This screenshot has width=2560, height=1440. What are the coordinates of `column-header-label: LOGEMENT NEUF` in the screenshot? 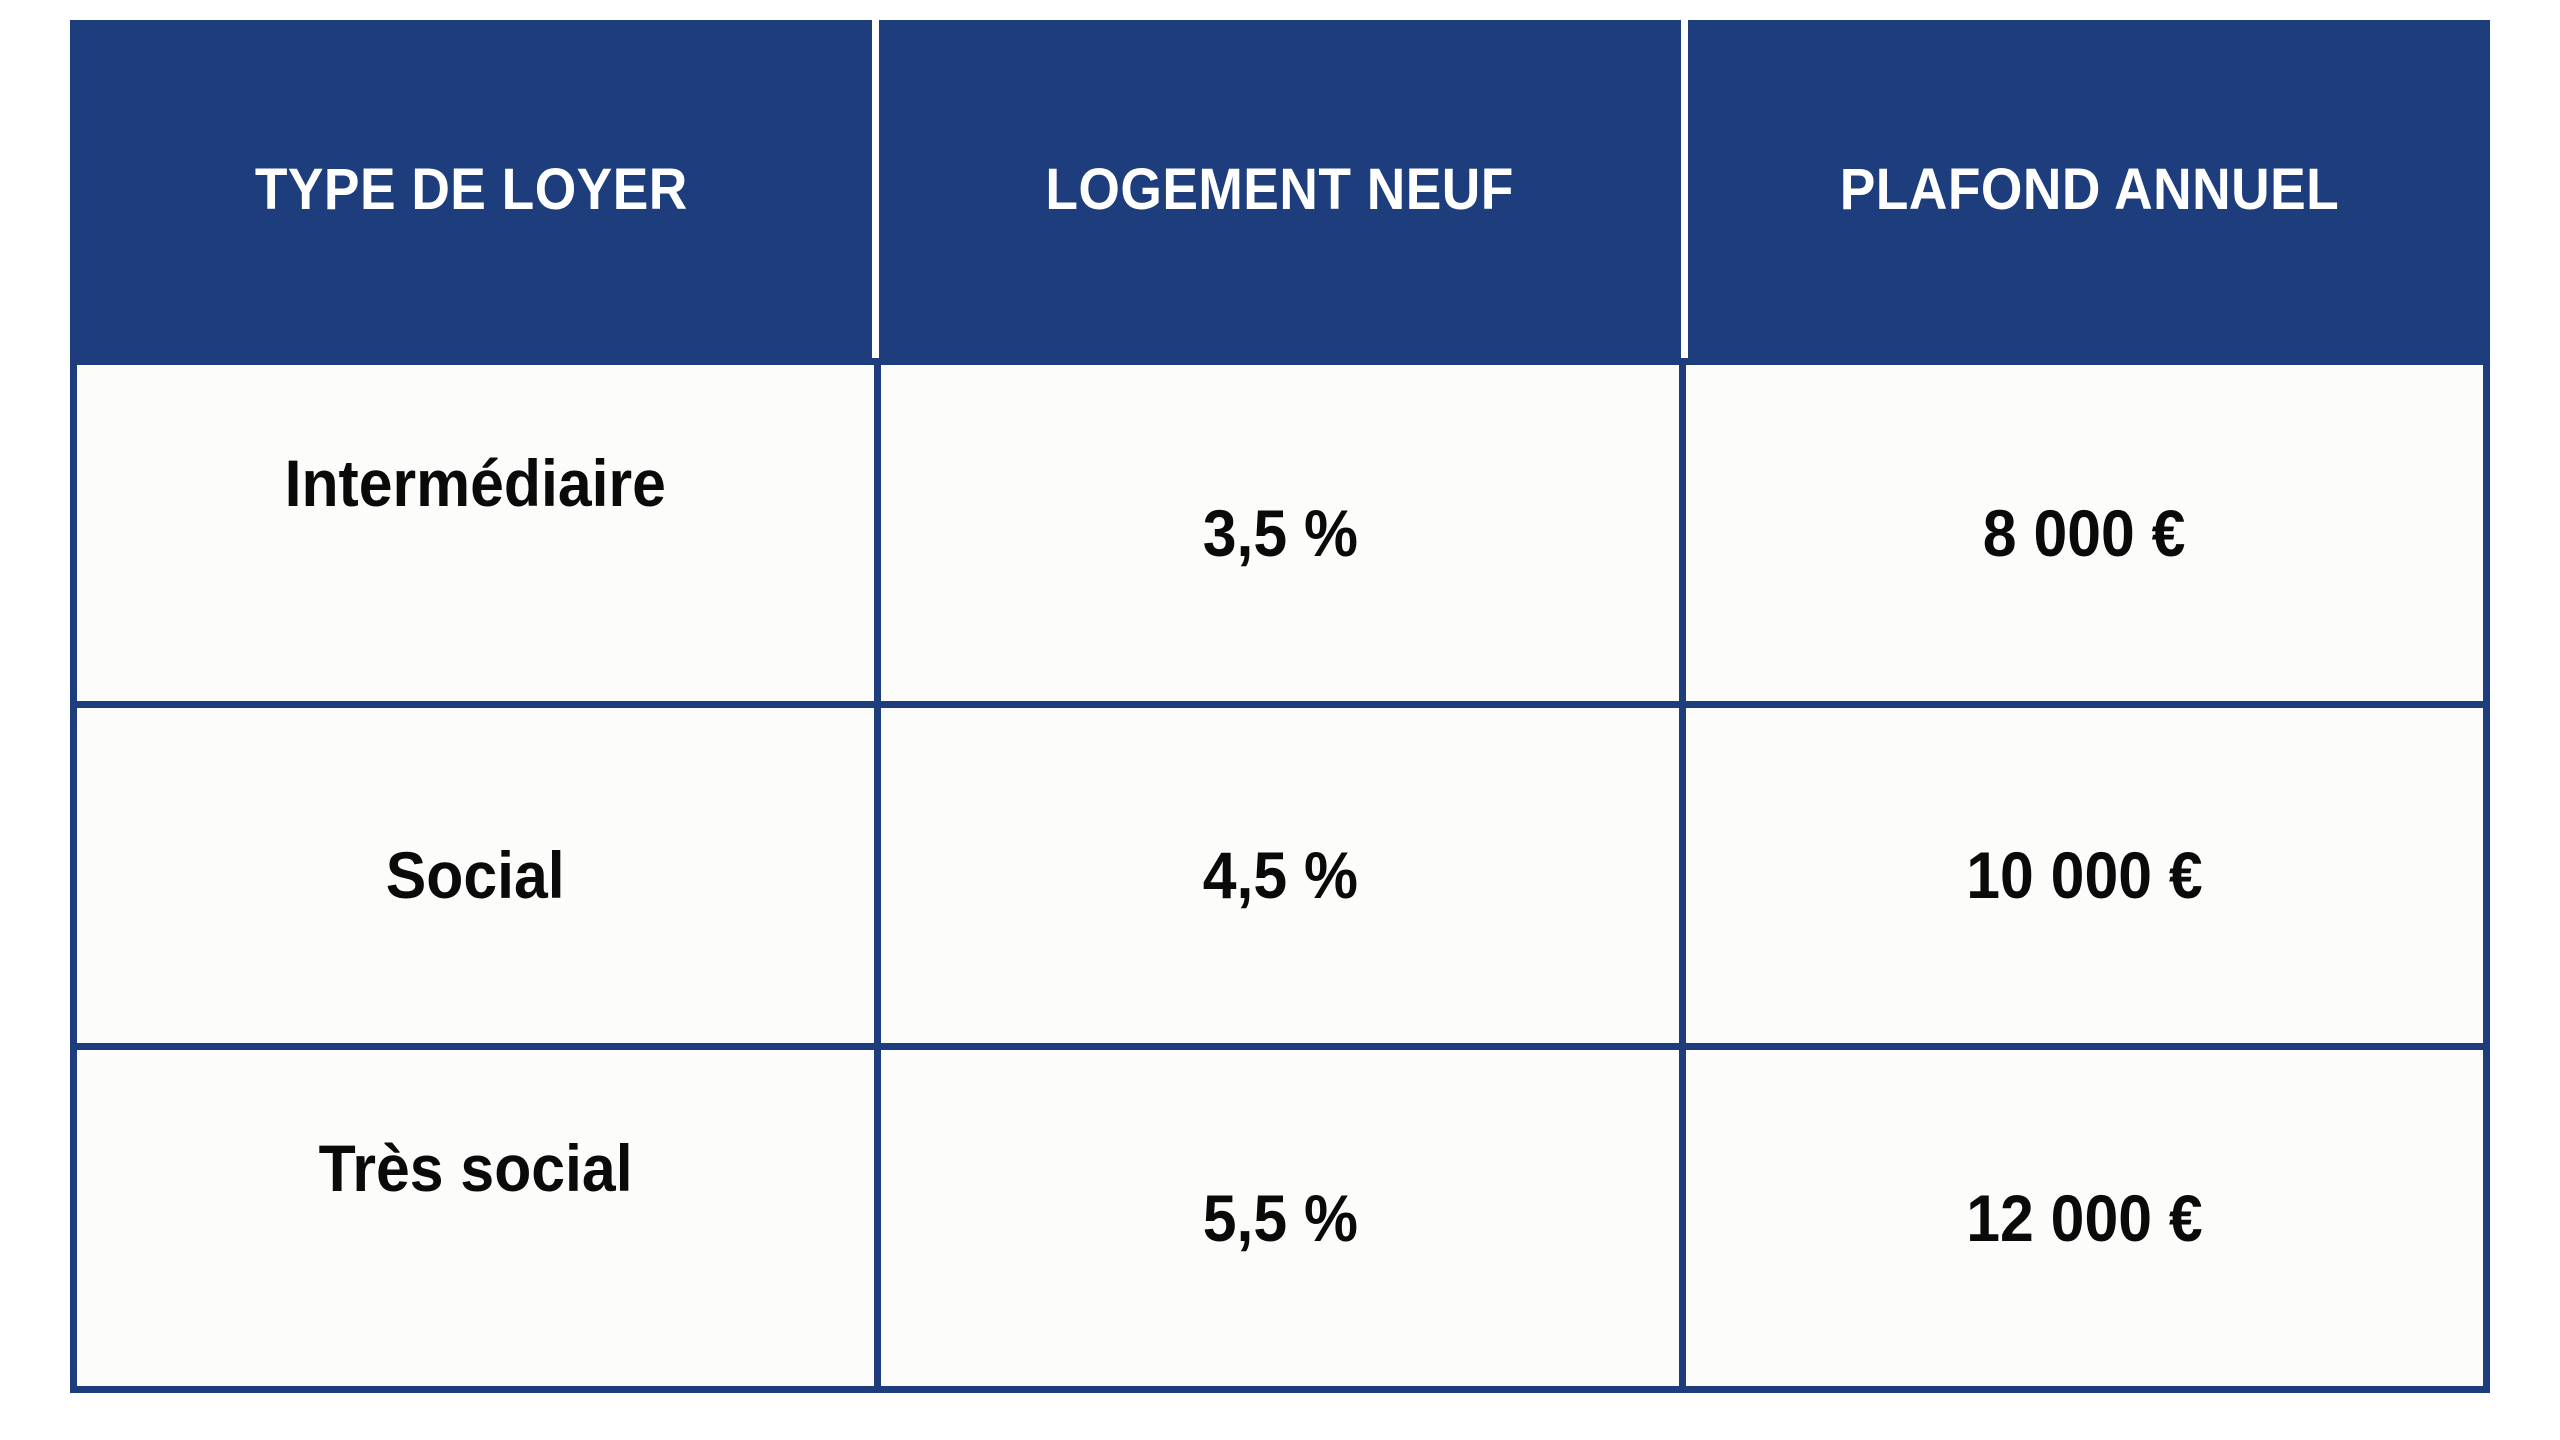 It's located at (1280, 189).